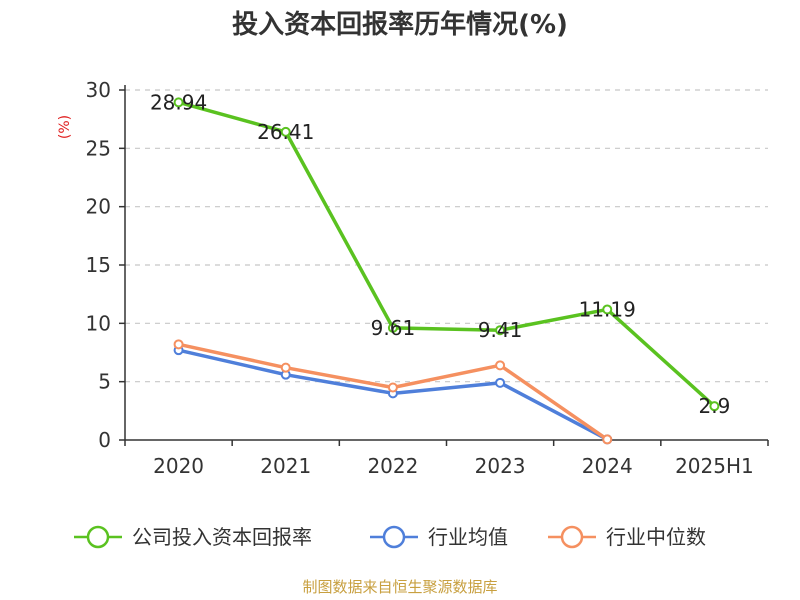  I want to click on y-tick-label: 15, so click(98, 265).